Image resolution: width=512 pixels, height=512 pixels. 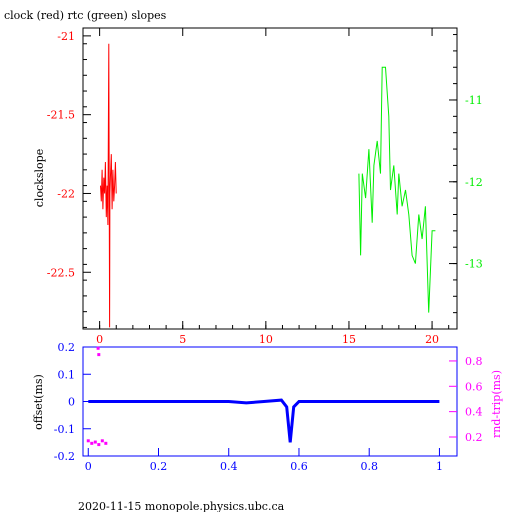 What do you see at coordinates (474, 100) in the screenshot?
I see `top-right-tick-label: -11` at bounding box center [474, 100].